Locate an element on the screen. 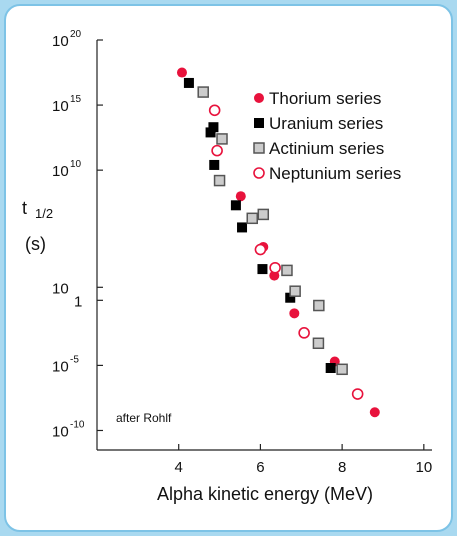 This screenshot has width=457, height=536. x-tick-label: 8 is located at coordinates (342, 467).